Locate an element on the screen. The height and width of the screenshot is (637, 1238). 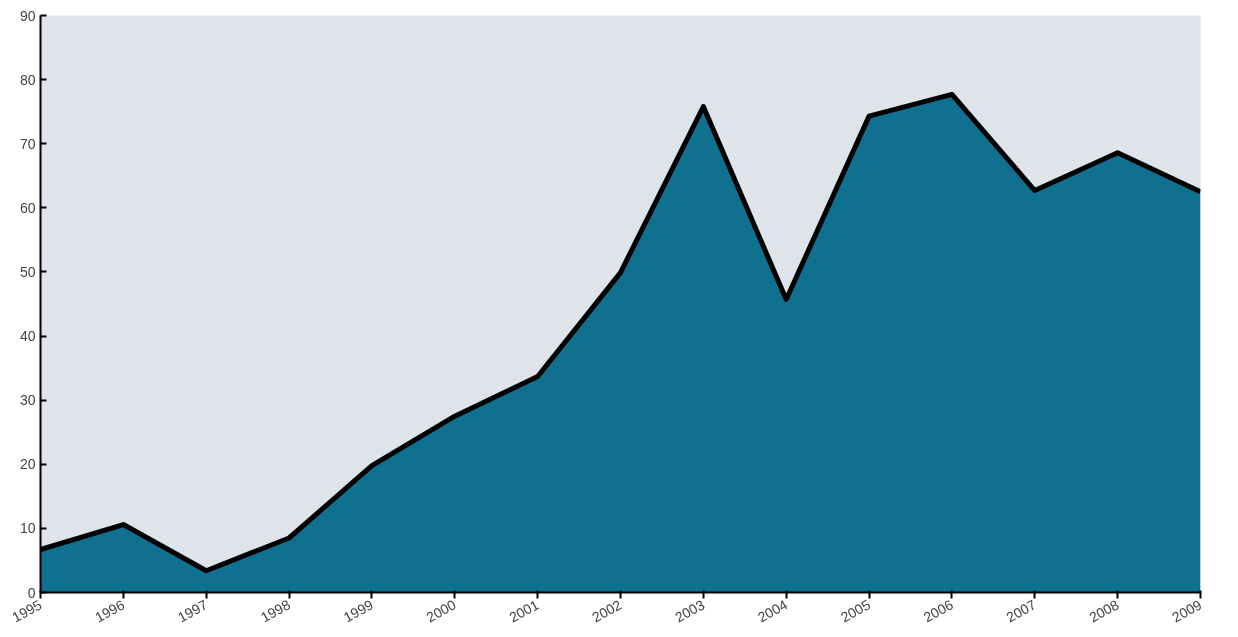
y-tick-label: 30 is located at coordinates (27, 400).